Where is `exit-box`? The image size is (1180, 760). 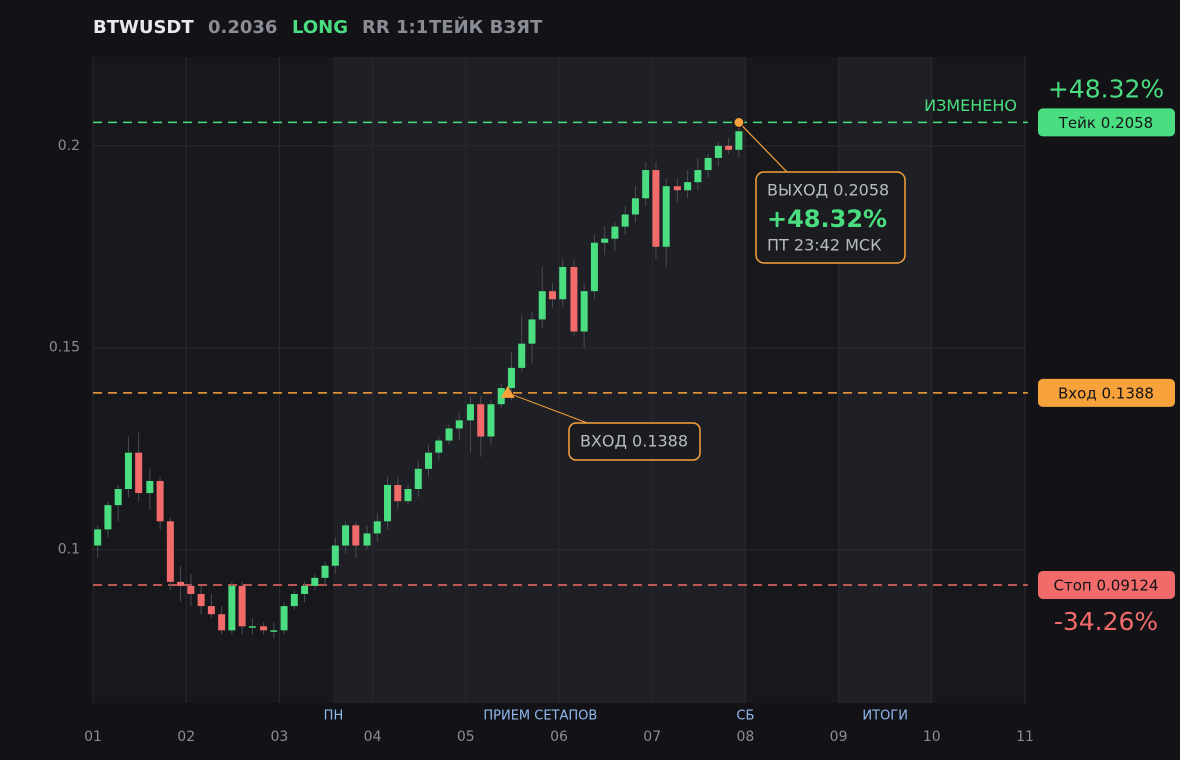
exit-box is located at coordinates (830, 217).